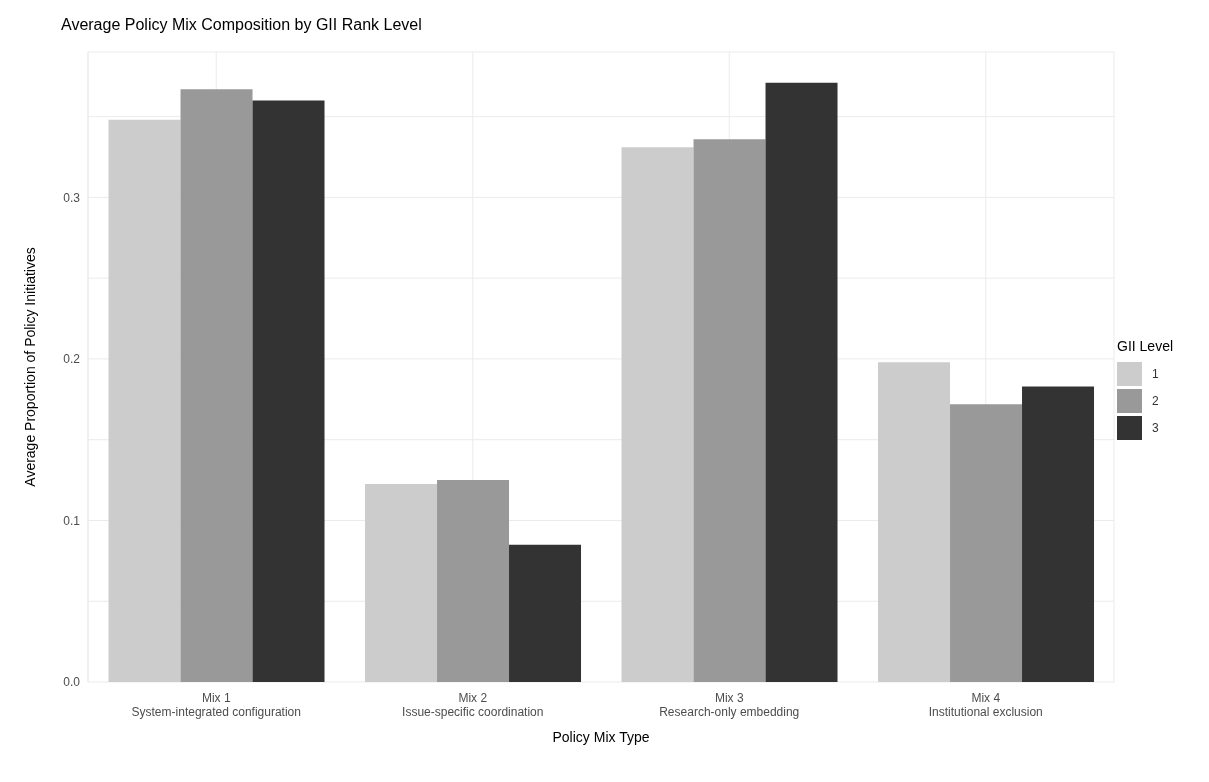 The height and width of the screenshot is (782, 1209). Describe the element at coordinates (729, 705) in the screenshot. I see `x-tick-label: Mix 3 Research-only embedding` at that location.